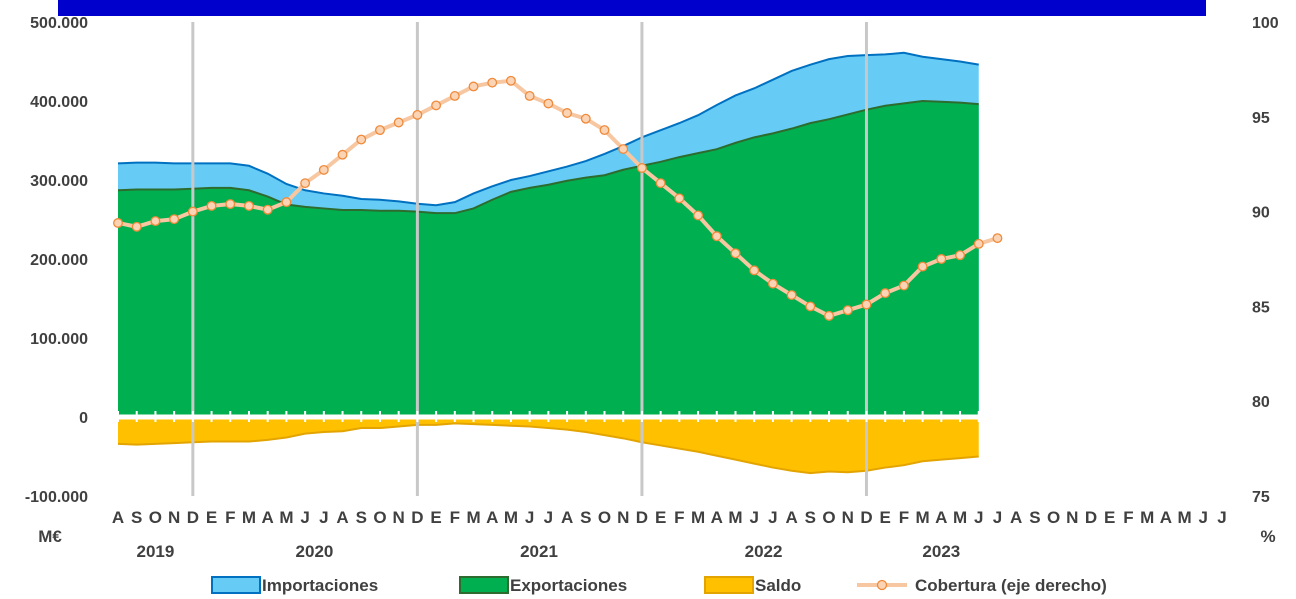  Describe the element at coordinates (59, 23) in the screenshot. I see `y-tick-label: 500.000` at that location.